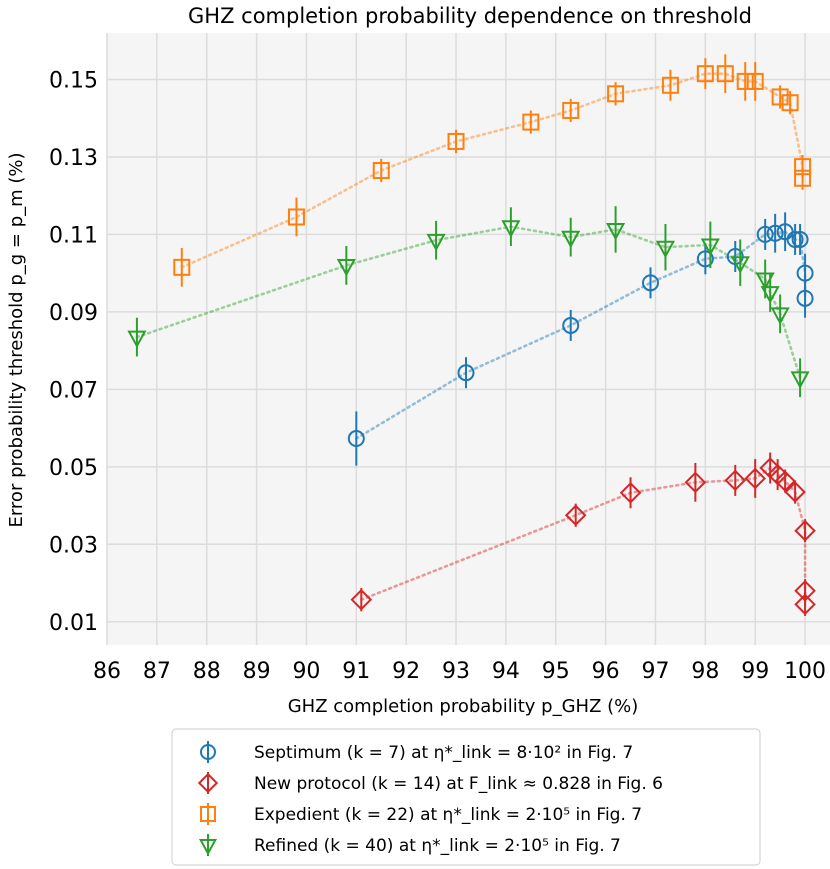  I want to click on x-tick-label: 86, so click(107, 671).